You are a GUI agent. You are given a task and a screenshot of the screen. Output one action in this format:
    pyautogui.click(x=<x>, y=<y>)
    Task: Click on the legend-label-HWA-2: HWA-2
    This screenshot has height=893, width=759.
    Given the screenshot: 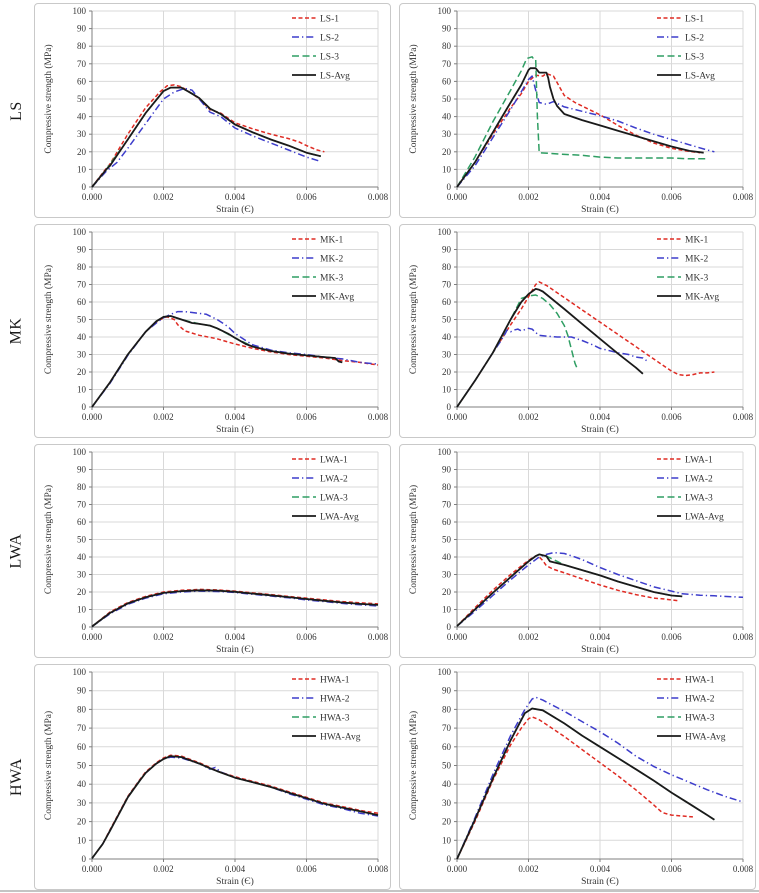 What is the action you would take?
    pyautogui.click(x=335, y=700)
    